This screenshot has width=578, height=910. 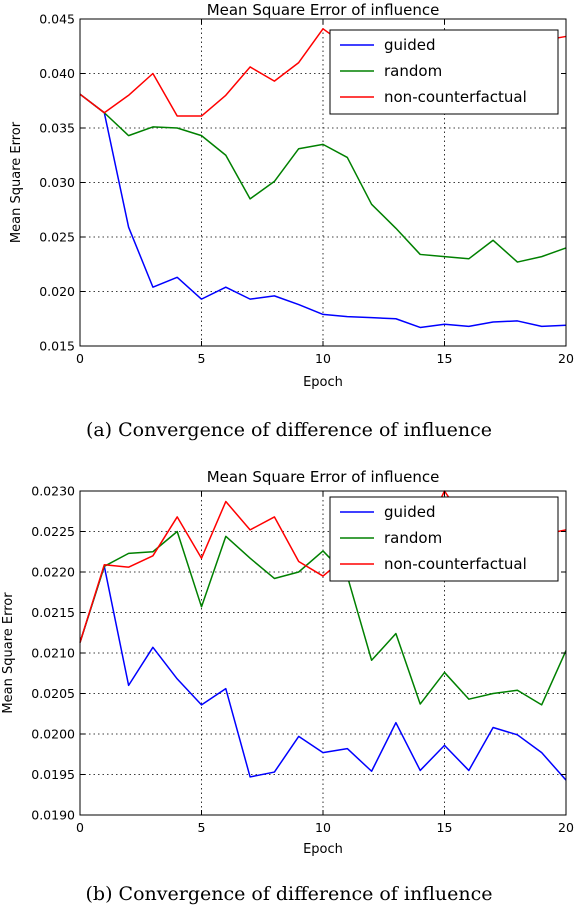 I want to click on y-tick-label: 0.0215, so click(x=53, y=612).